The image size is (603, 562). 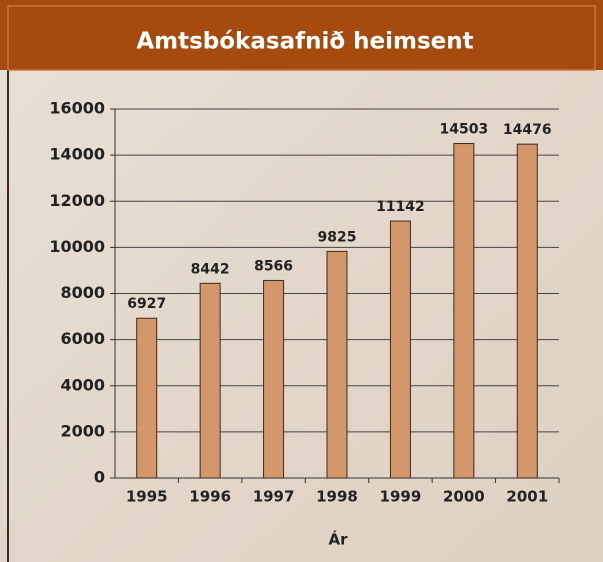 What do you see at coordinates (77, 108) in the screenshot?
I see `y-tick-label: 16000` at bounding box center [77, 108].